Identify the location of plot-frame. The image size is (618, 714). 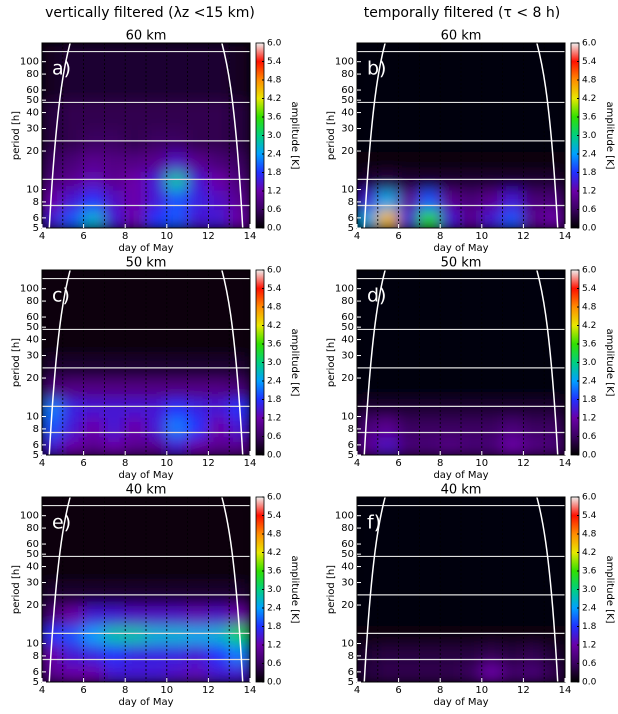
(461, 135).